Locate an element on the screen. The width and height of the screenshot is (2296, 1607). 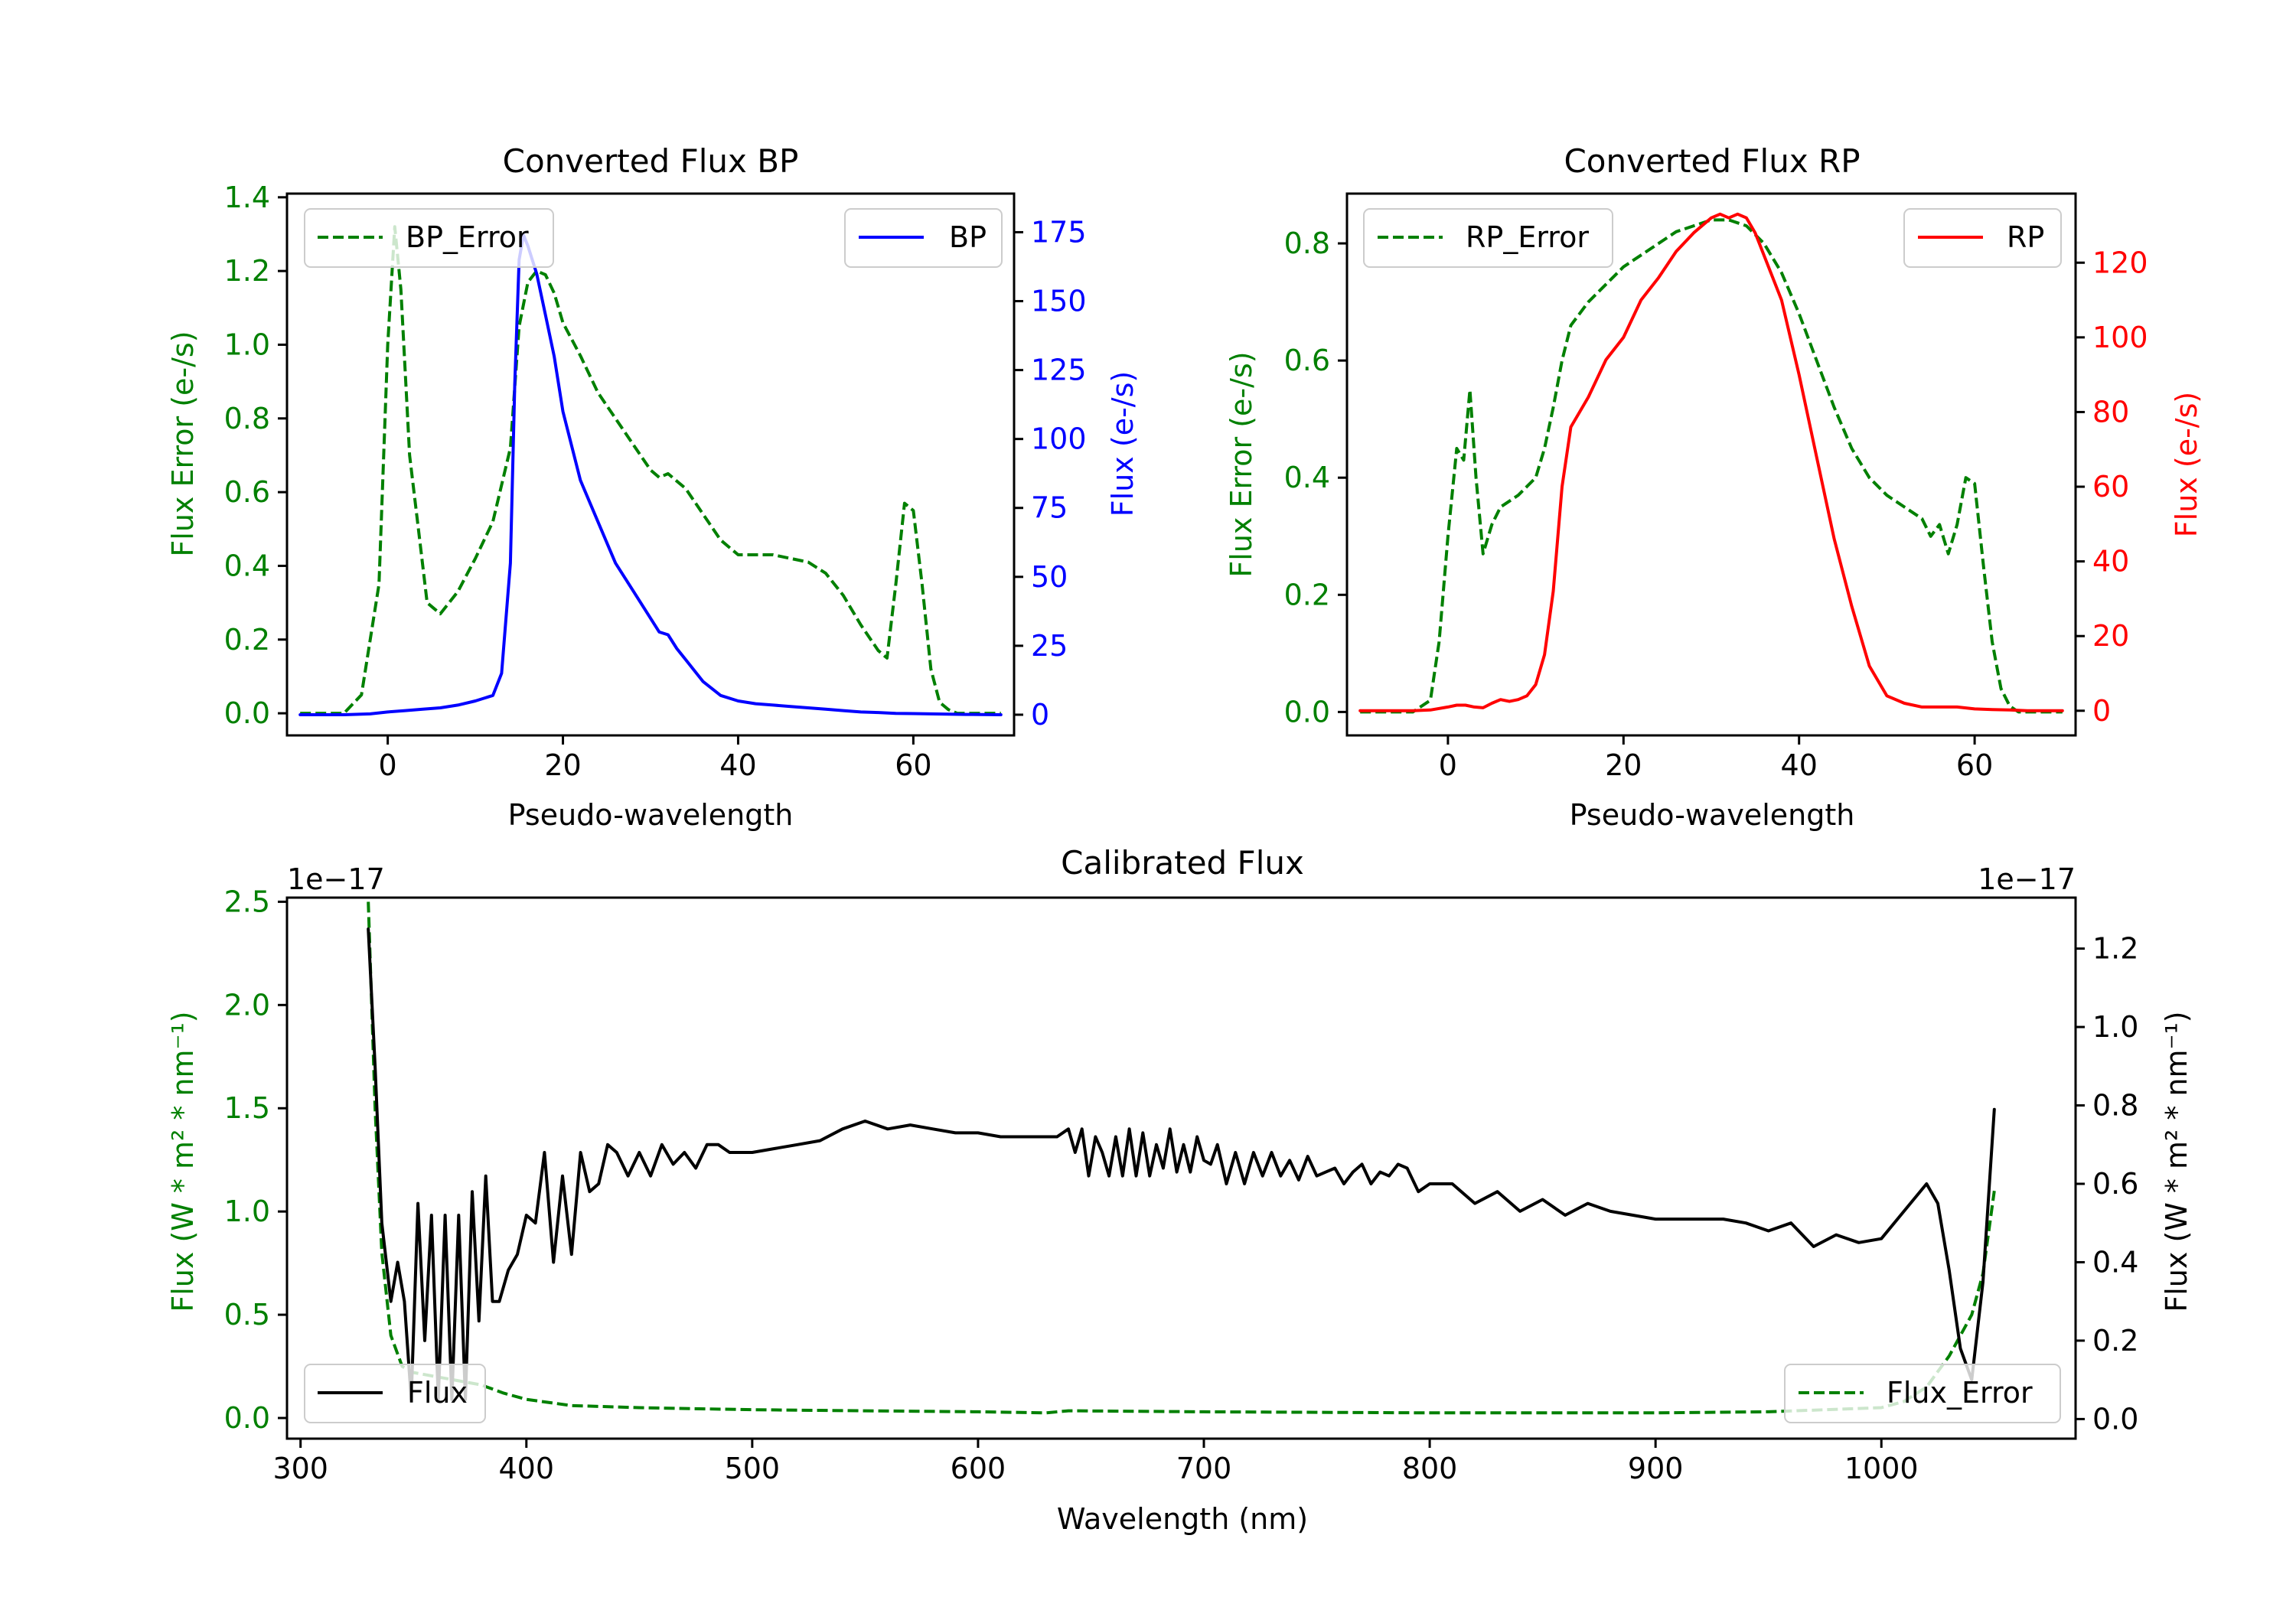
rp-ytick-right-label: 20 is located at coordinates (2110, 636).